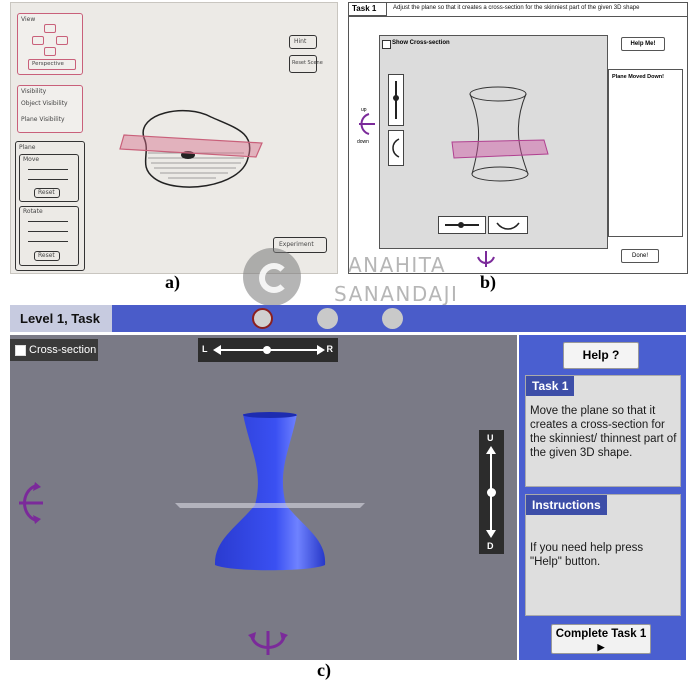 This screenshot has width=691, height=682. What do you see at coordinates (638, 77) in the screenshot?
I see `wireframe-feedback-text: Plane Moved Down!` at bounding box center [638, 77].